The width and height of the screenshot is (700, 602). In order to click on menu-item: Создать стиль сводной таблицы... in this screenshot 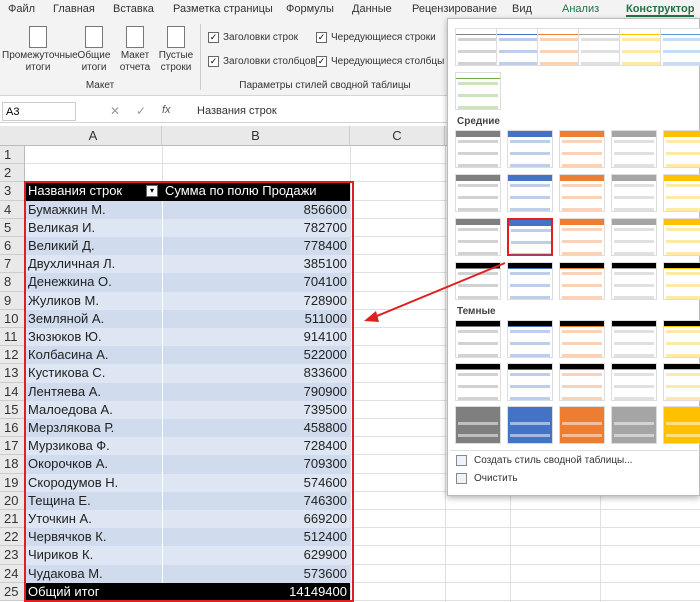, I will do `click(553, 460)`.